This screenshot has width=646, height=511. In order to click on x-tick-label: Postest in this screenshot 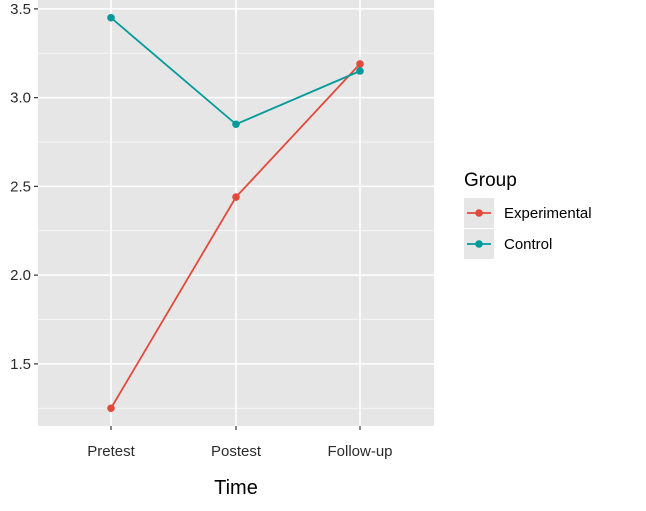, I will do `click(236, 451)`.